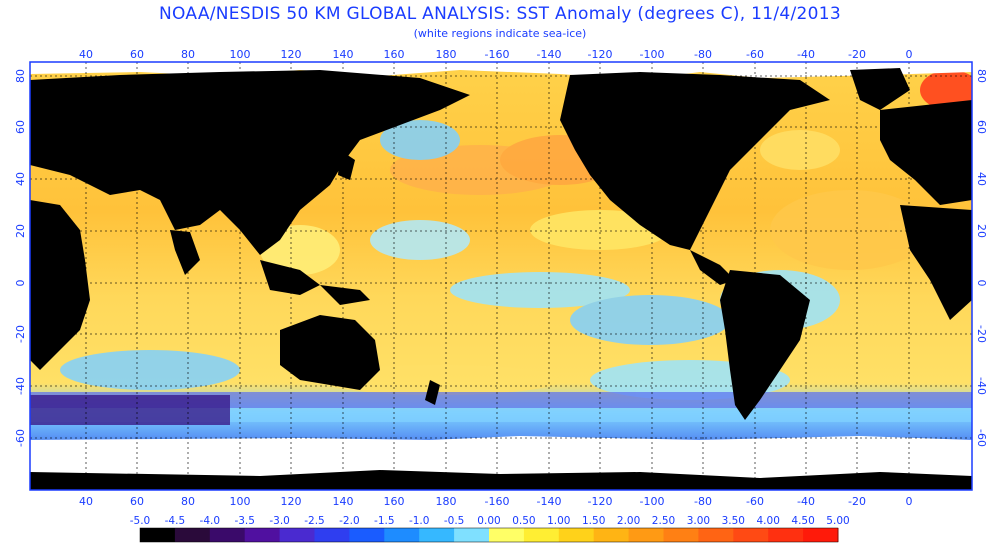 The height and width of the screenshot is (545, 1000). What do you see at coordinates (349, 521) in the screenshot?
I see `colorbar-label: -2.0` at bounding box center [349, 521].